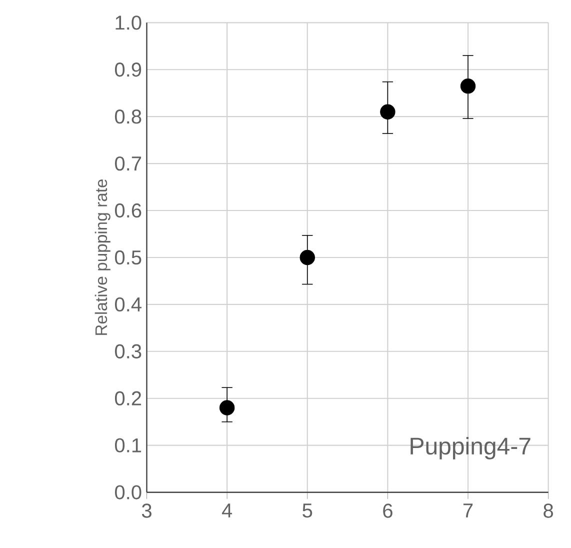 The height and width of the screenshot is (548, 571). What do you see at coordinates (470, 448) in the screenshot?
I see `annotation: Pupping4-7` at bounding box center [470, 448].